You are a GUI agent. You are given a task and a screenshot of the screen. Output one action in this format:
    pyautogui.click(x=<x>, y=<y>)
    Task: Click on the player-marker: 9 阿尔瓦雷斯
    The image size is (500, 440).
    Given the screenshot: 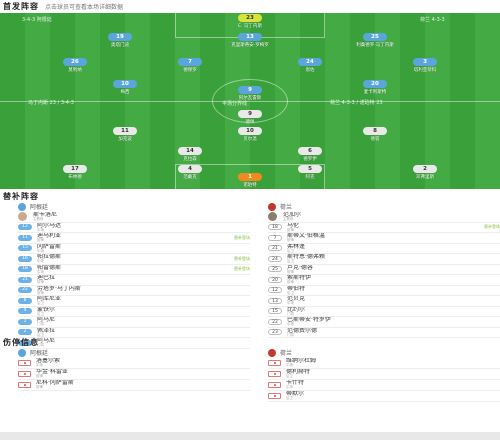 What is the action you would take?
    pyautogui.click(x=250, y=93)
    